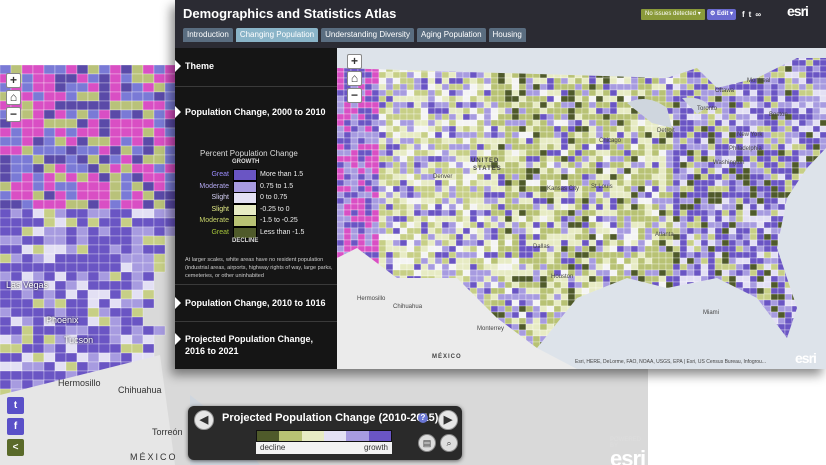  I want to click on legend-range: -0.25 to 0, so click(275, 209).